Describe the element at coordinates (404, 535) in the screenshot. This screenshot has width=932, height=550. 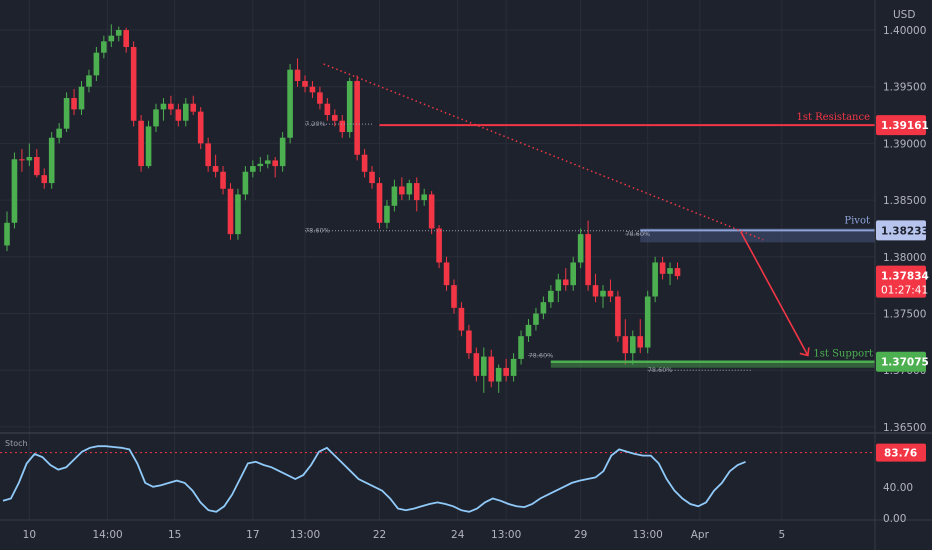
I see `time-axis: 10 14:00 15 17 13:00 22 24 13:00 29 13:00 Apr 5` at that location.